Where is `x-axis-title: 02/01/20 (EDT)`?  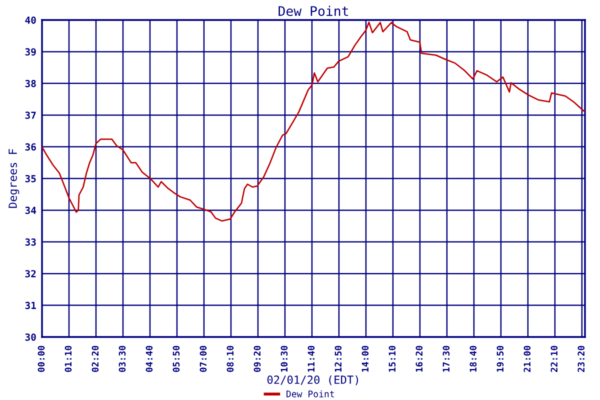 x-axis-title: 02/01/20 (EDT) is located at coordinates (312, 380).